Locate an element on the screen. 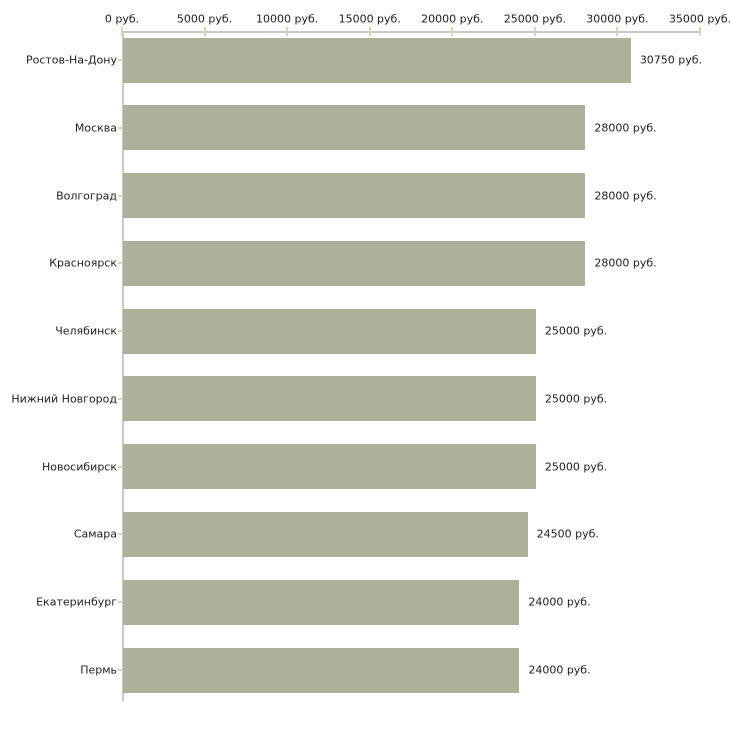 The width and height of the screenshot is (730, 730). bar-value-label: 24500 руб. is located at coordinates (567, 534).